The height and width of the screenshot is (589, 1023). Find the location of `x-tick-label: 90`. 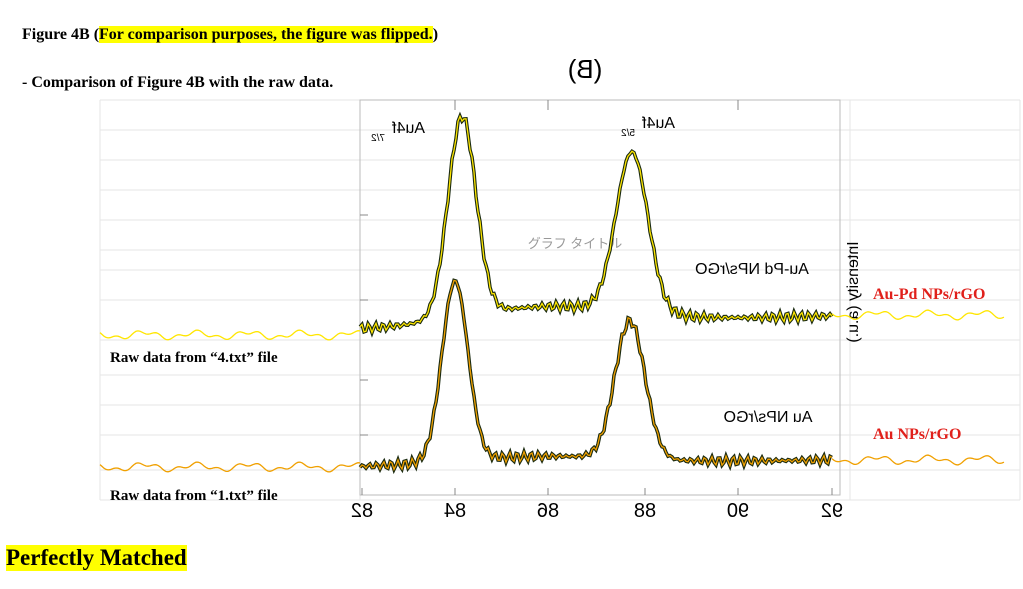

x-tick-label: 90 is located at coordinates (738, 511).